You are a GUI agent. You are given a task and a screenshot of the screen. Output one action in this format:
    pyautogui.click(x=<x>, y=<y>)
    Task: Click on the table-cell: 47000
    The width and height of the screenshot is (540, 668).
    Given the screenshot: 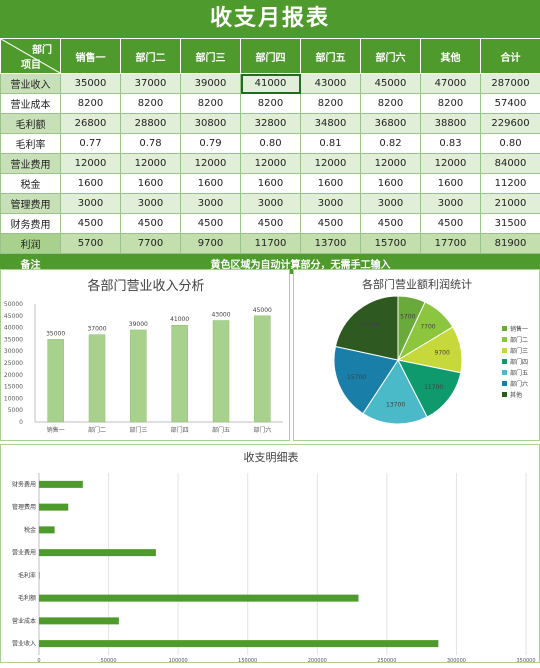 What is the action you would take?
    pyautogui.click(x=451, y=84)
    